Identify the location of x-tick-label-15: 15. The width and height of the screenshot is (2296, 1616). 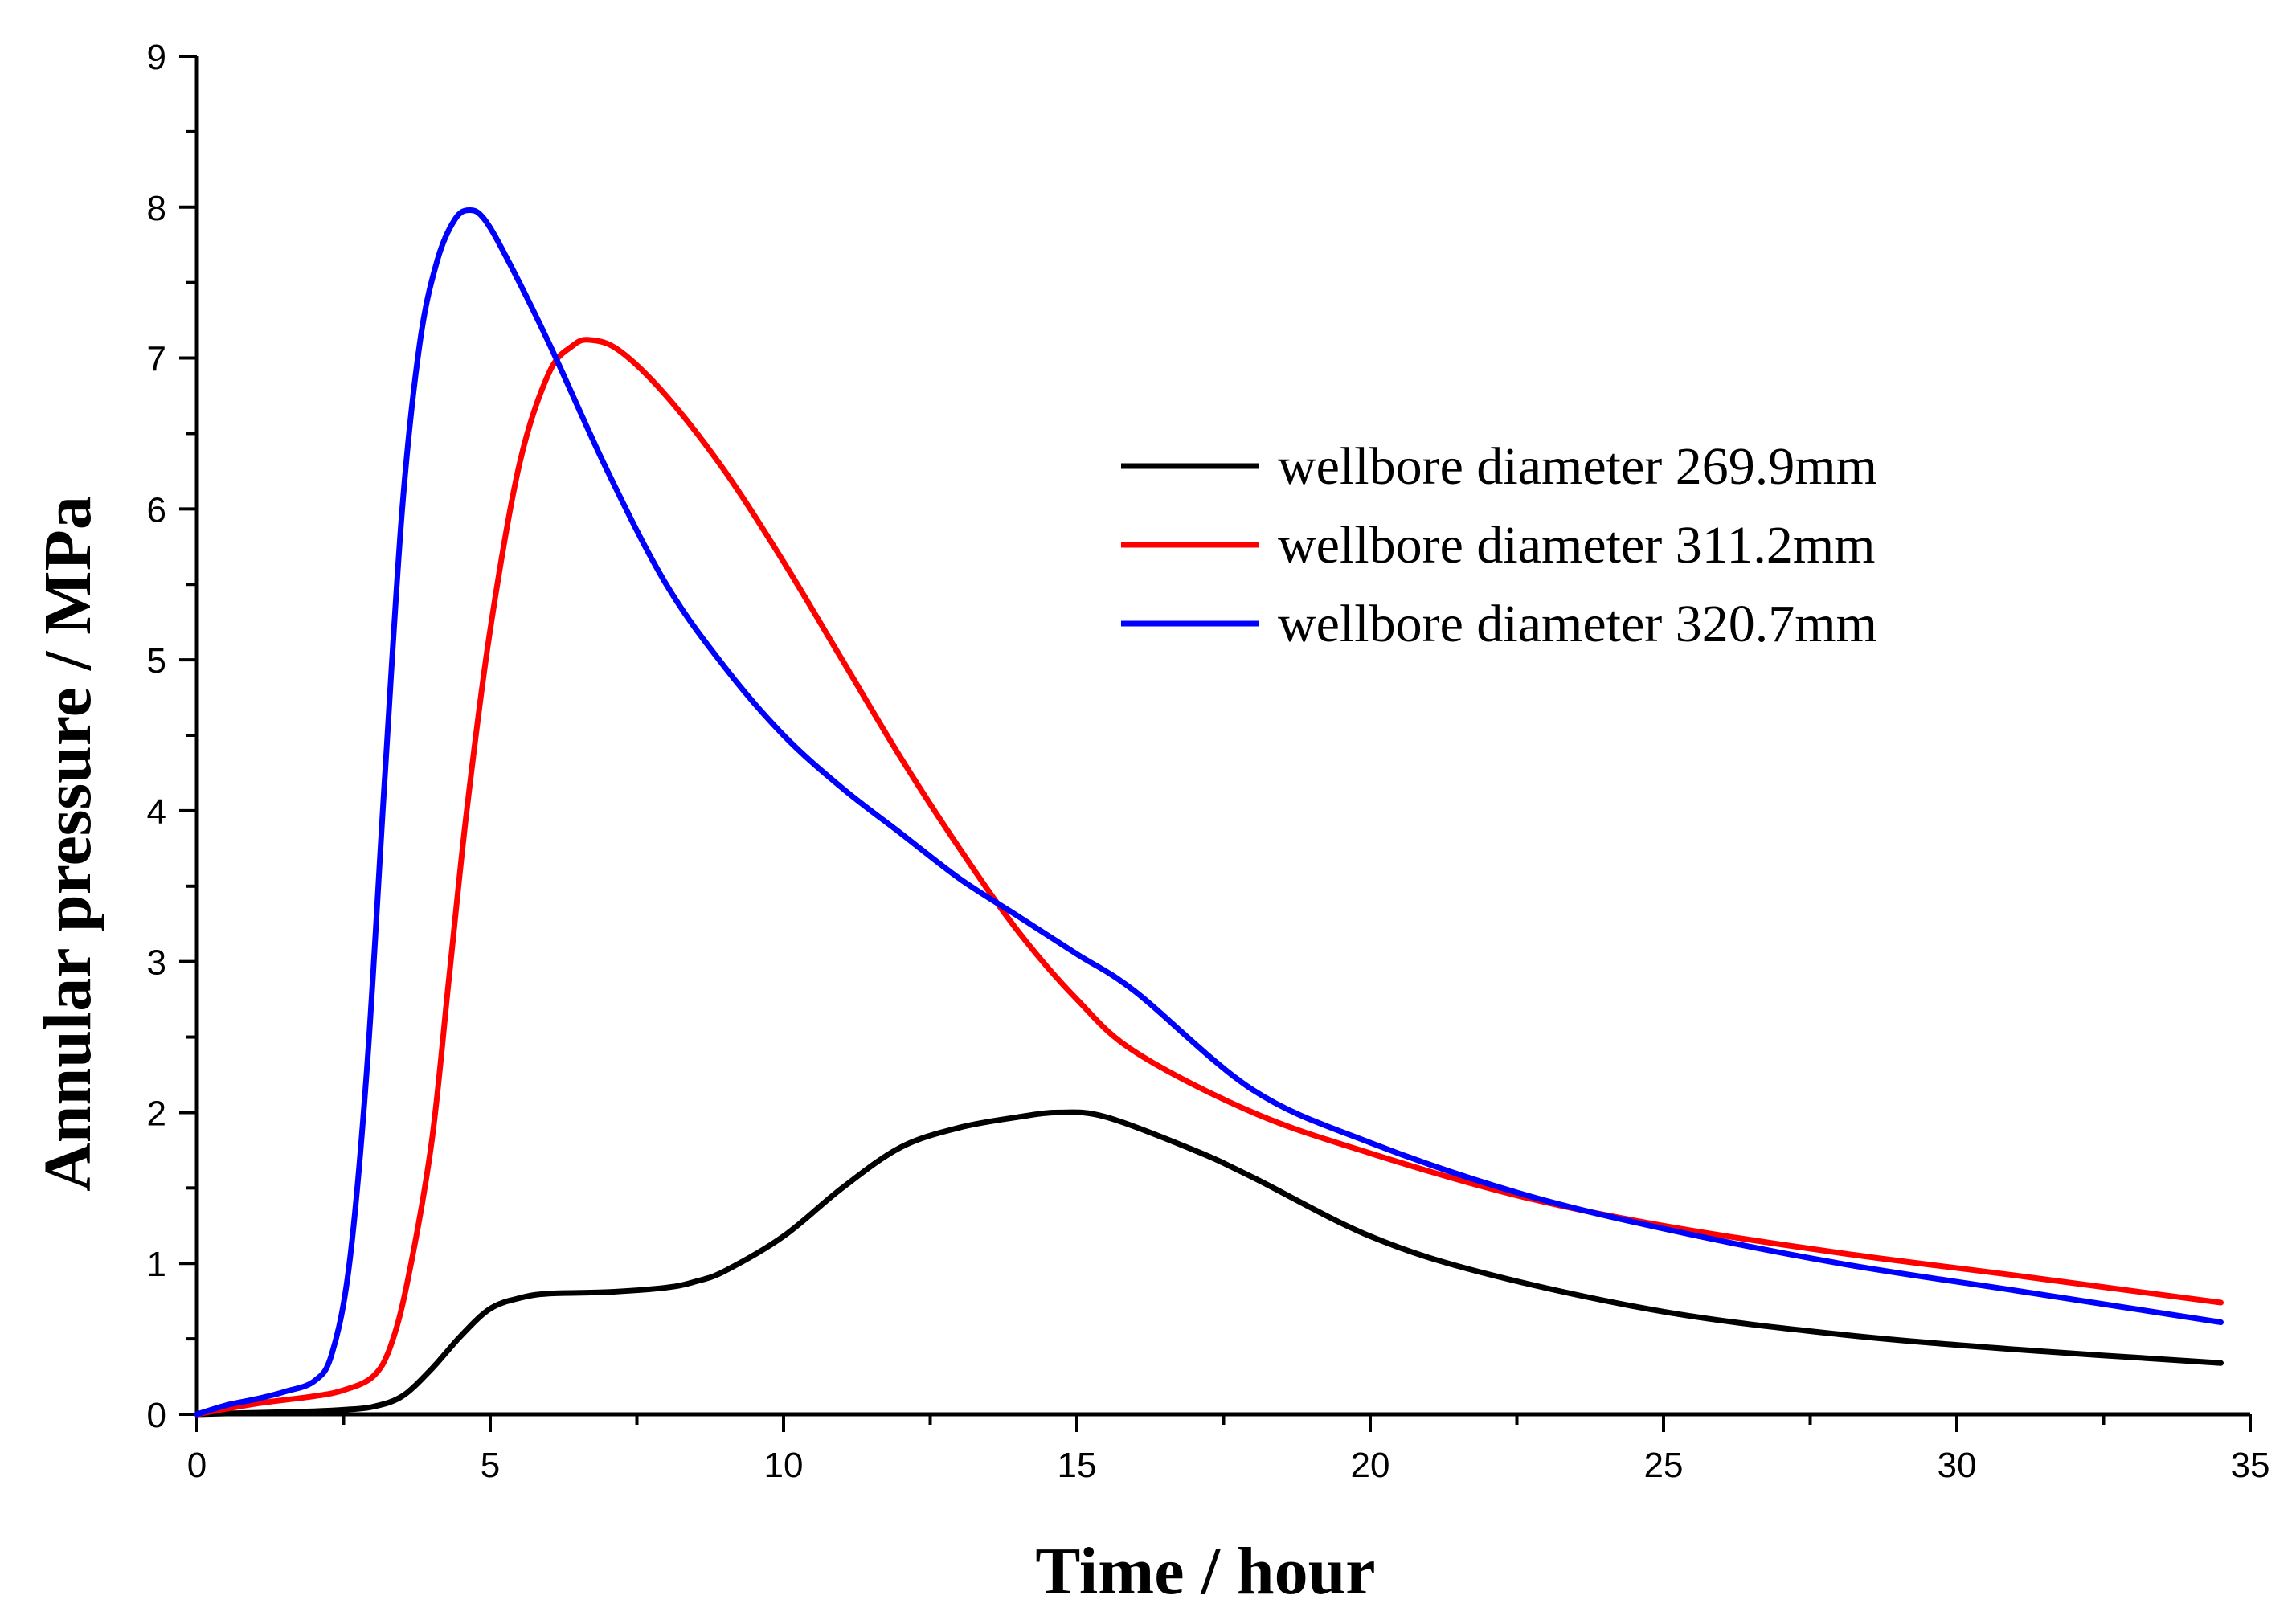
(1077, 1466).